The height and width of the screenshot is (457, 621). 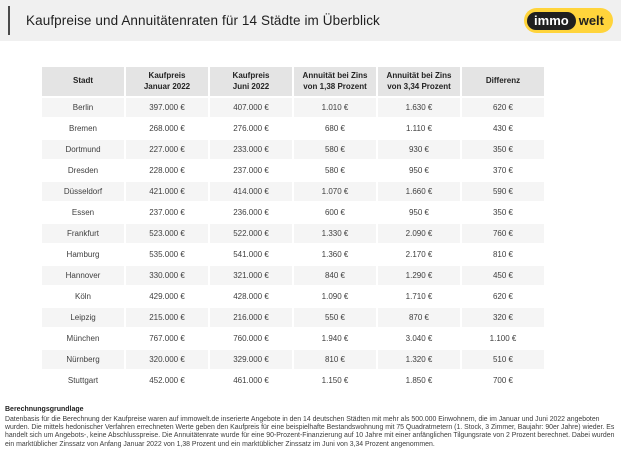 I want to click on footnote-heading: Berechnungsgrundlage, so click(x=44, y=409).